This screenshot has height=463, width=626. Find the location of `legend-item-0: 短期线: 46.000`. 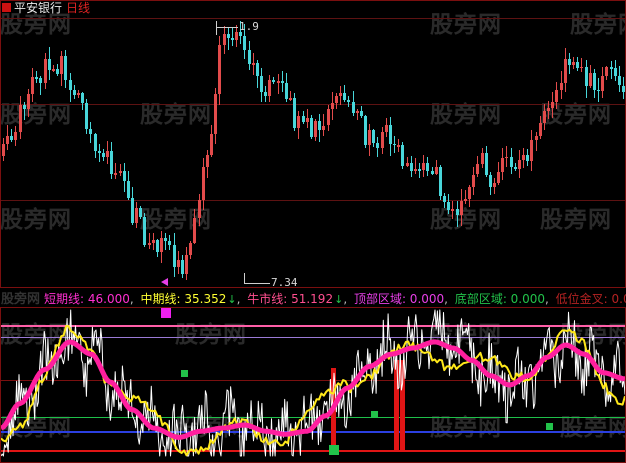

legend-item-0: 短期线: 46.000 is located at coordinates (87, 299).